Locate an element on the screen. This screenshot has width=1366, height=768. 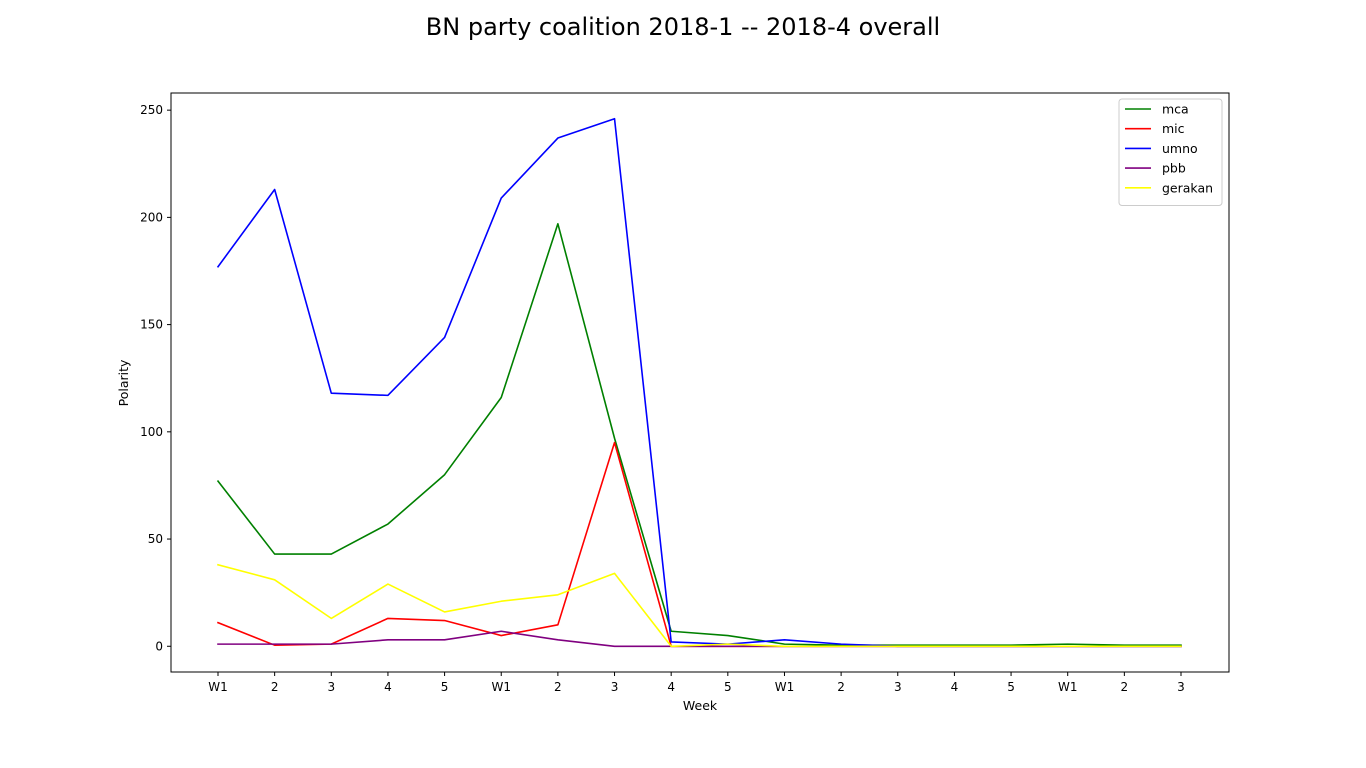
legend-label-gerakan: gerakan is located at coordinates (1187, 187).